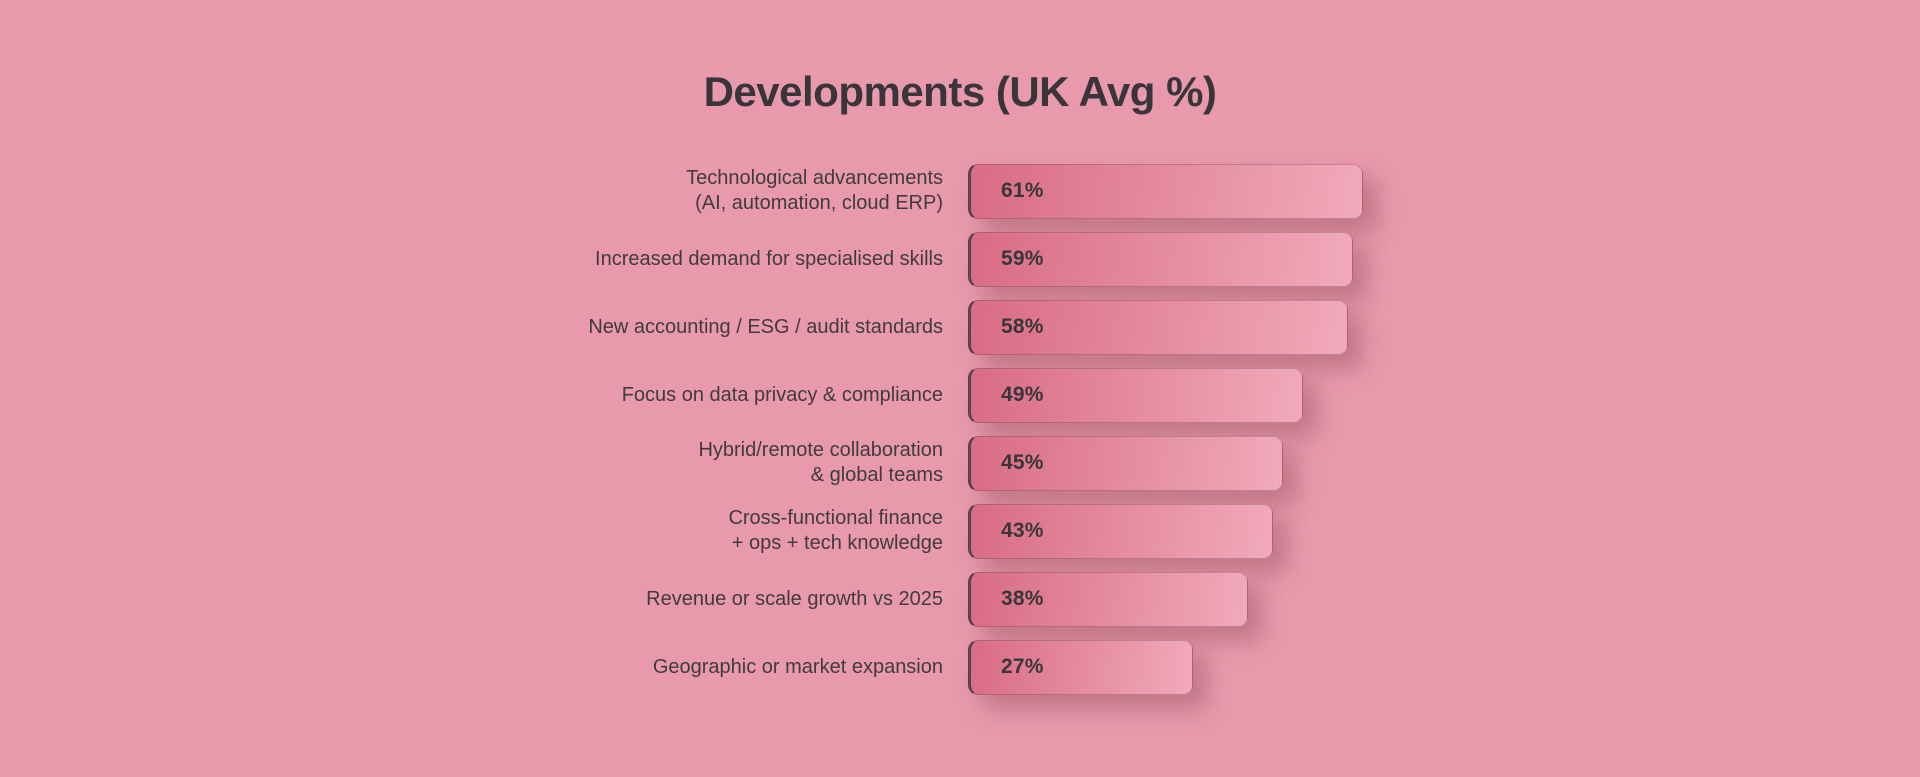 The width and height of the screenshot is (1920, 777). Describe the element at coordinates (769, 258) in the screenshot. I see `bar-label: Increased demand for specialised skills` at that location.